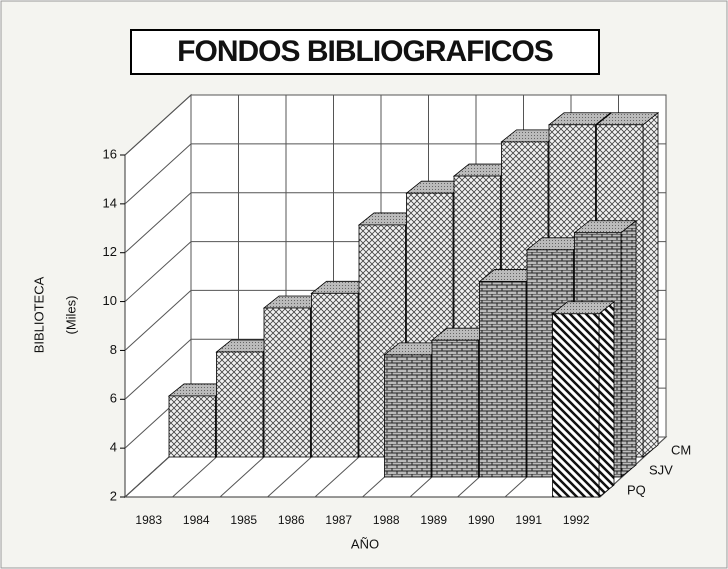  Describe the element at coordinates (433, 520) in the screenshot. I see `x-tick-label: 1989` at that location.